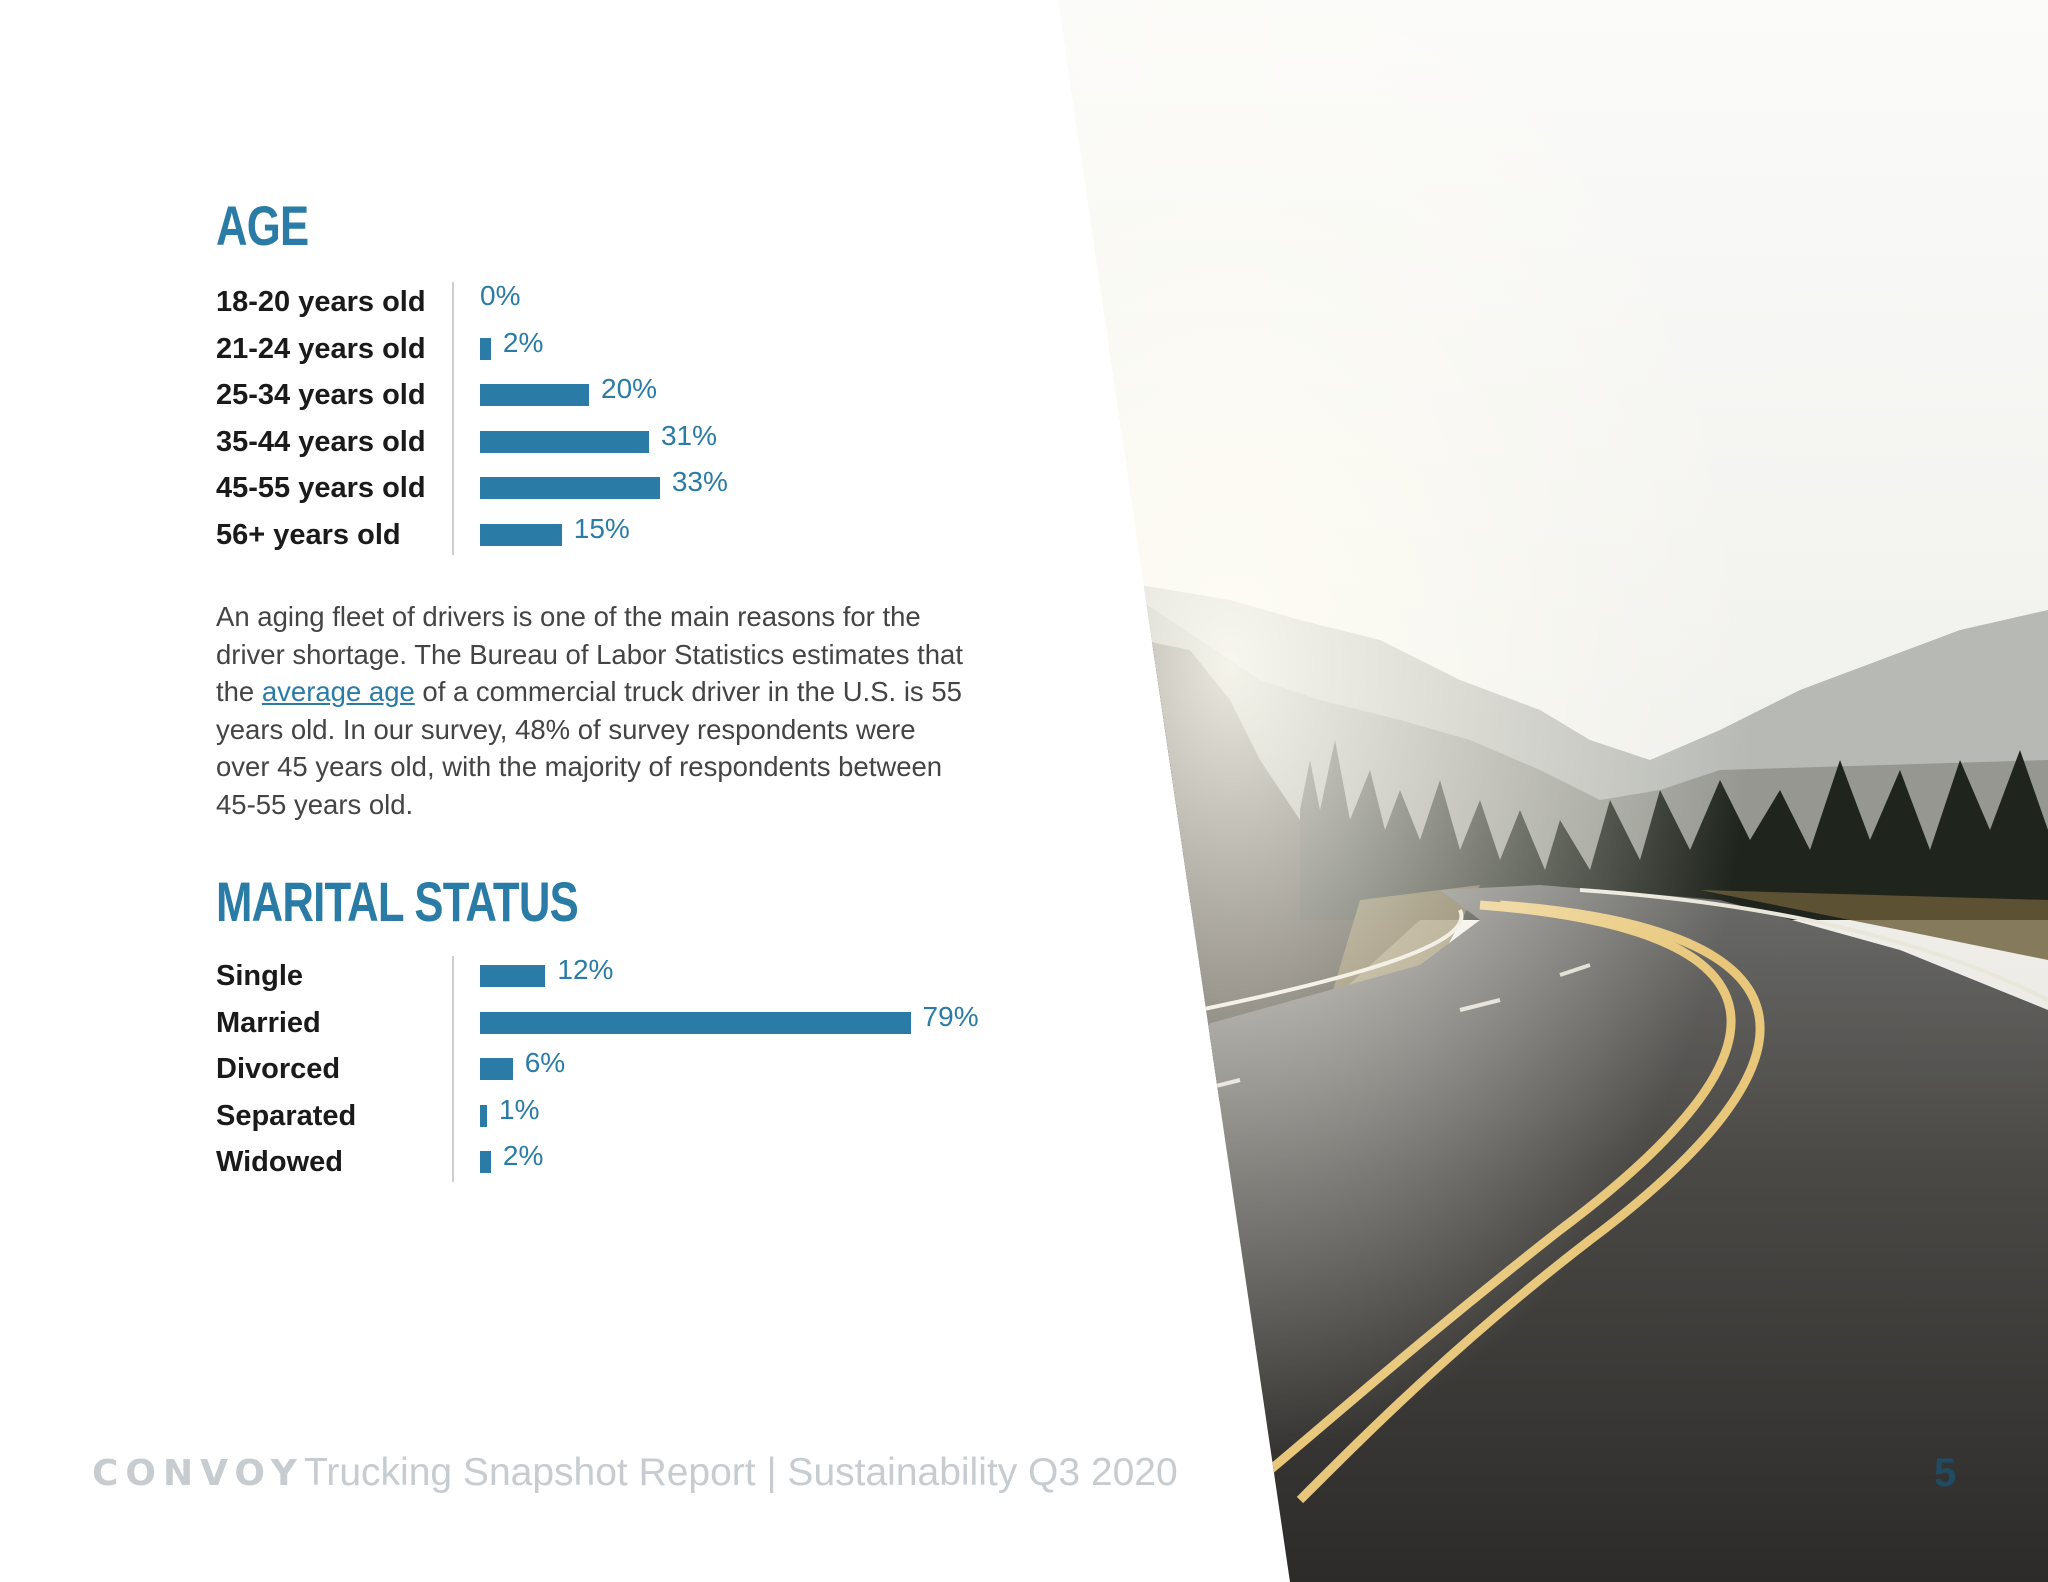 Image resolution: width=2048 pixels, height=1582 pixels. What do you see at coordinates (308, 535) in the screenshot?
I see `age-category-label: 56+ years old` at bounding box center [308, 535].